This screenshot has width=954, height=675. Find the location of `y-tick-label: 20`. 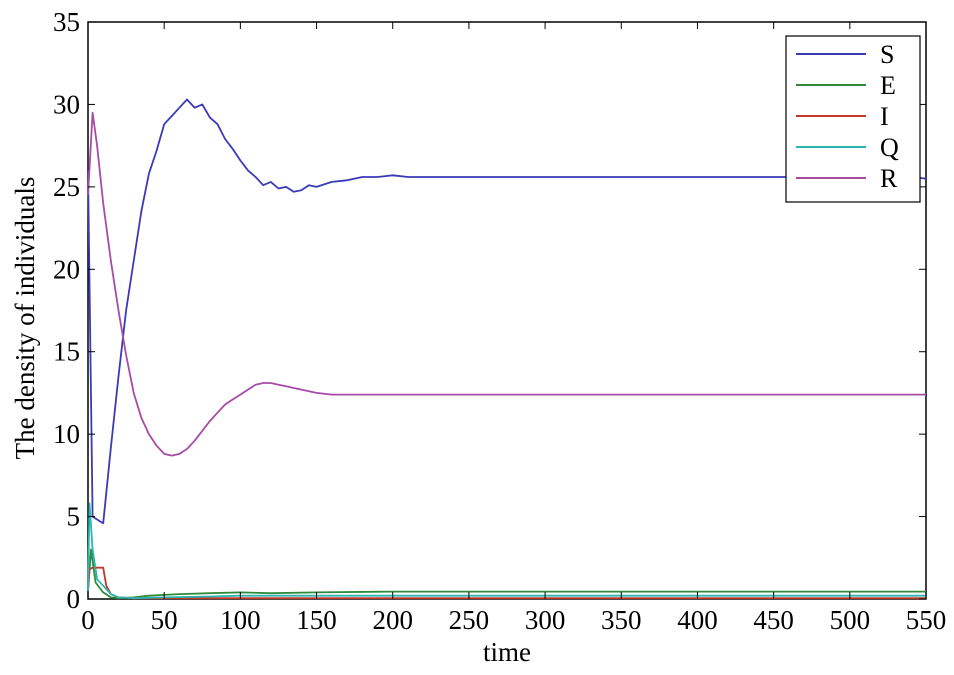

y-tick-label: 20 is located at coordinates (66, 269).